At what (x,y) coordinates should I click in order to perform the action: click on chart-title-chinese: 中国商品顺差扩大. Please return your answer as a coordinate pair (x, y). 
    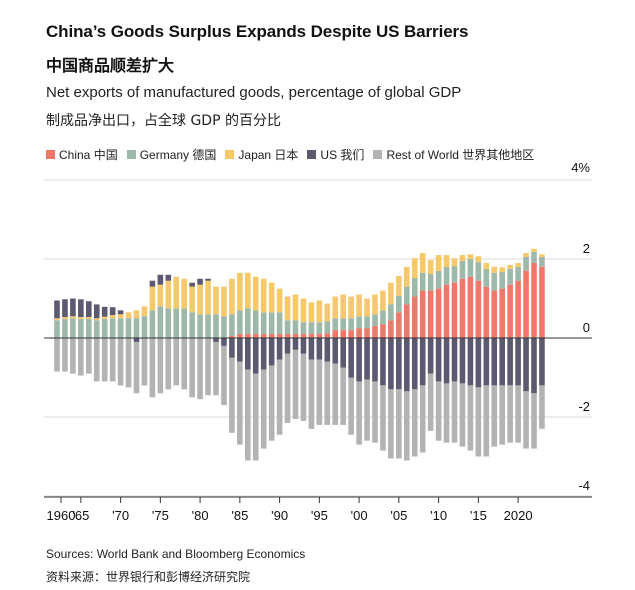
    Looking at the image, I should click on (110, 65).